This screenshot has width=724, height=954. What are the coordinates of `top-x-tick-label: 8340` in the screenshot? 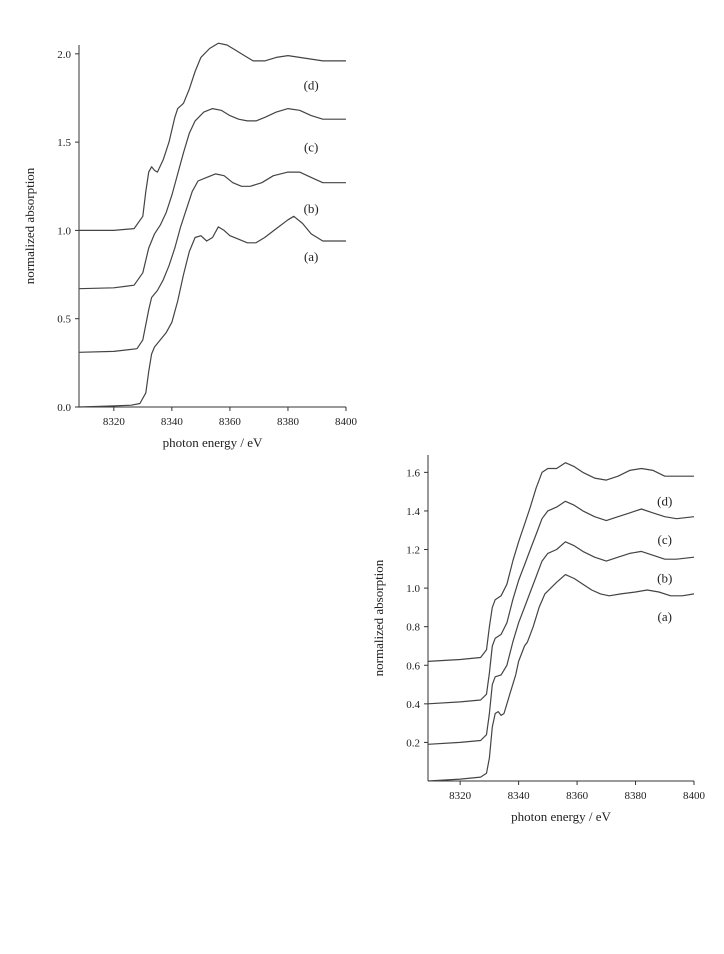 It's located at (172, 422).